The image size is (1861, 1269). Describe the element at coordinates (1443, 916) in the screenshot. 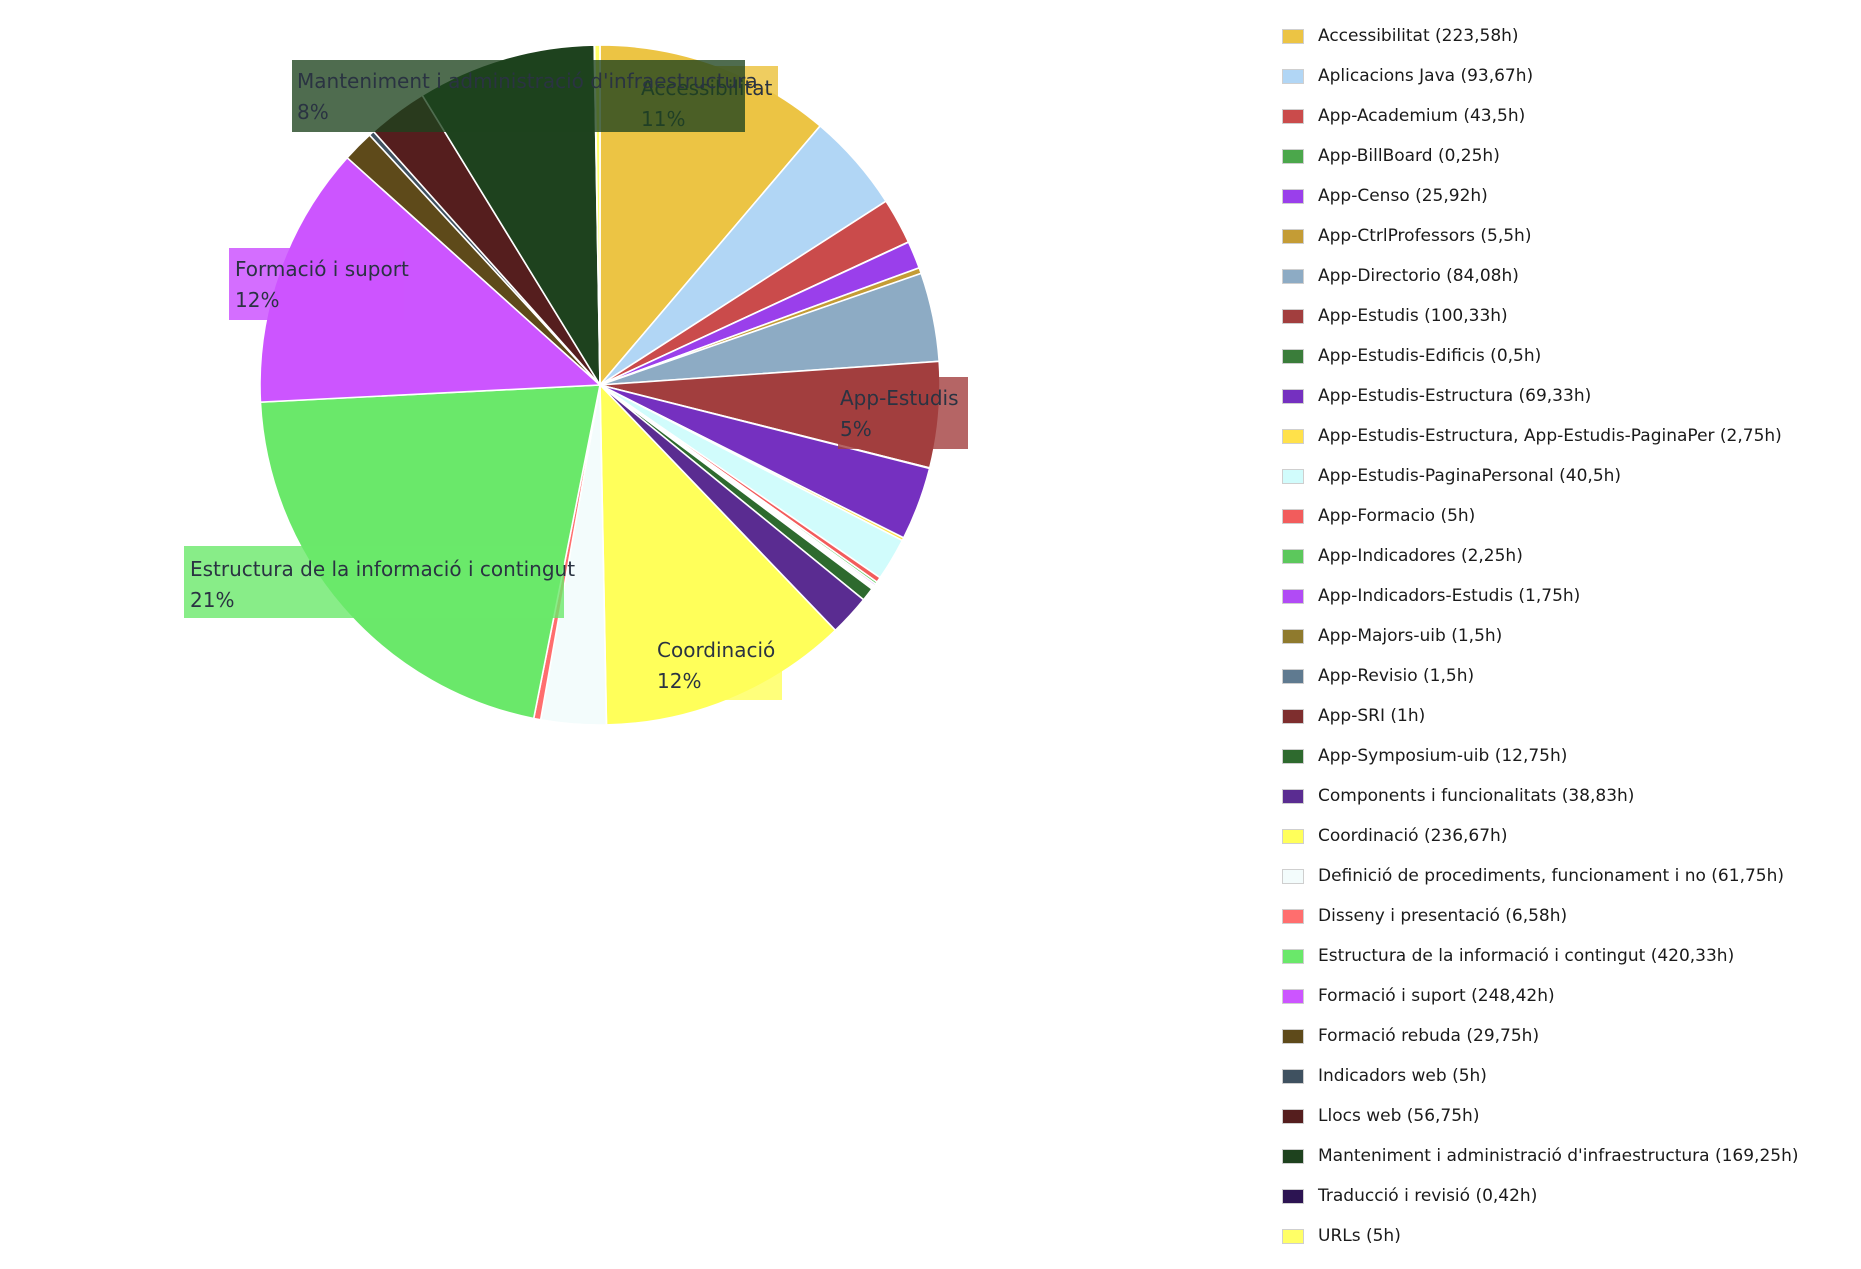

I see `legend-label: Disseny i presentació (6,58h)` at that location.